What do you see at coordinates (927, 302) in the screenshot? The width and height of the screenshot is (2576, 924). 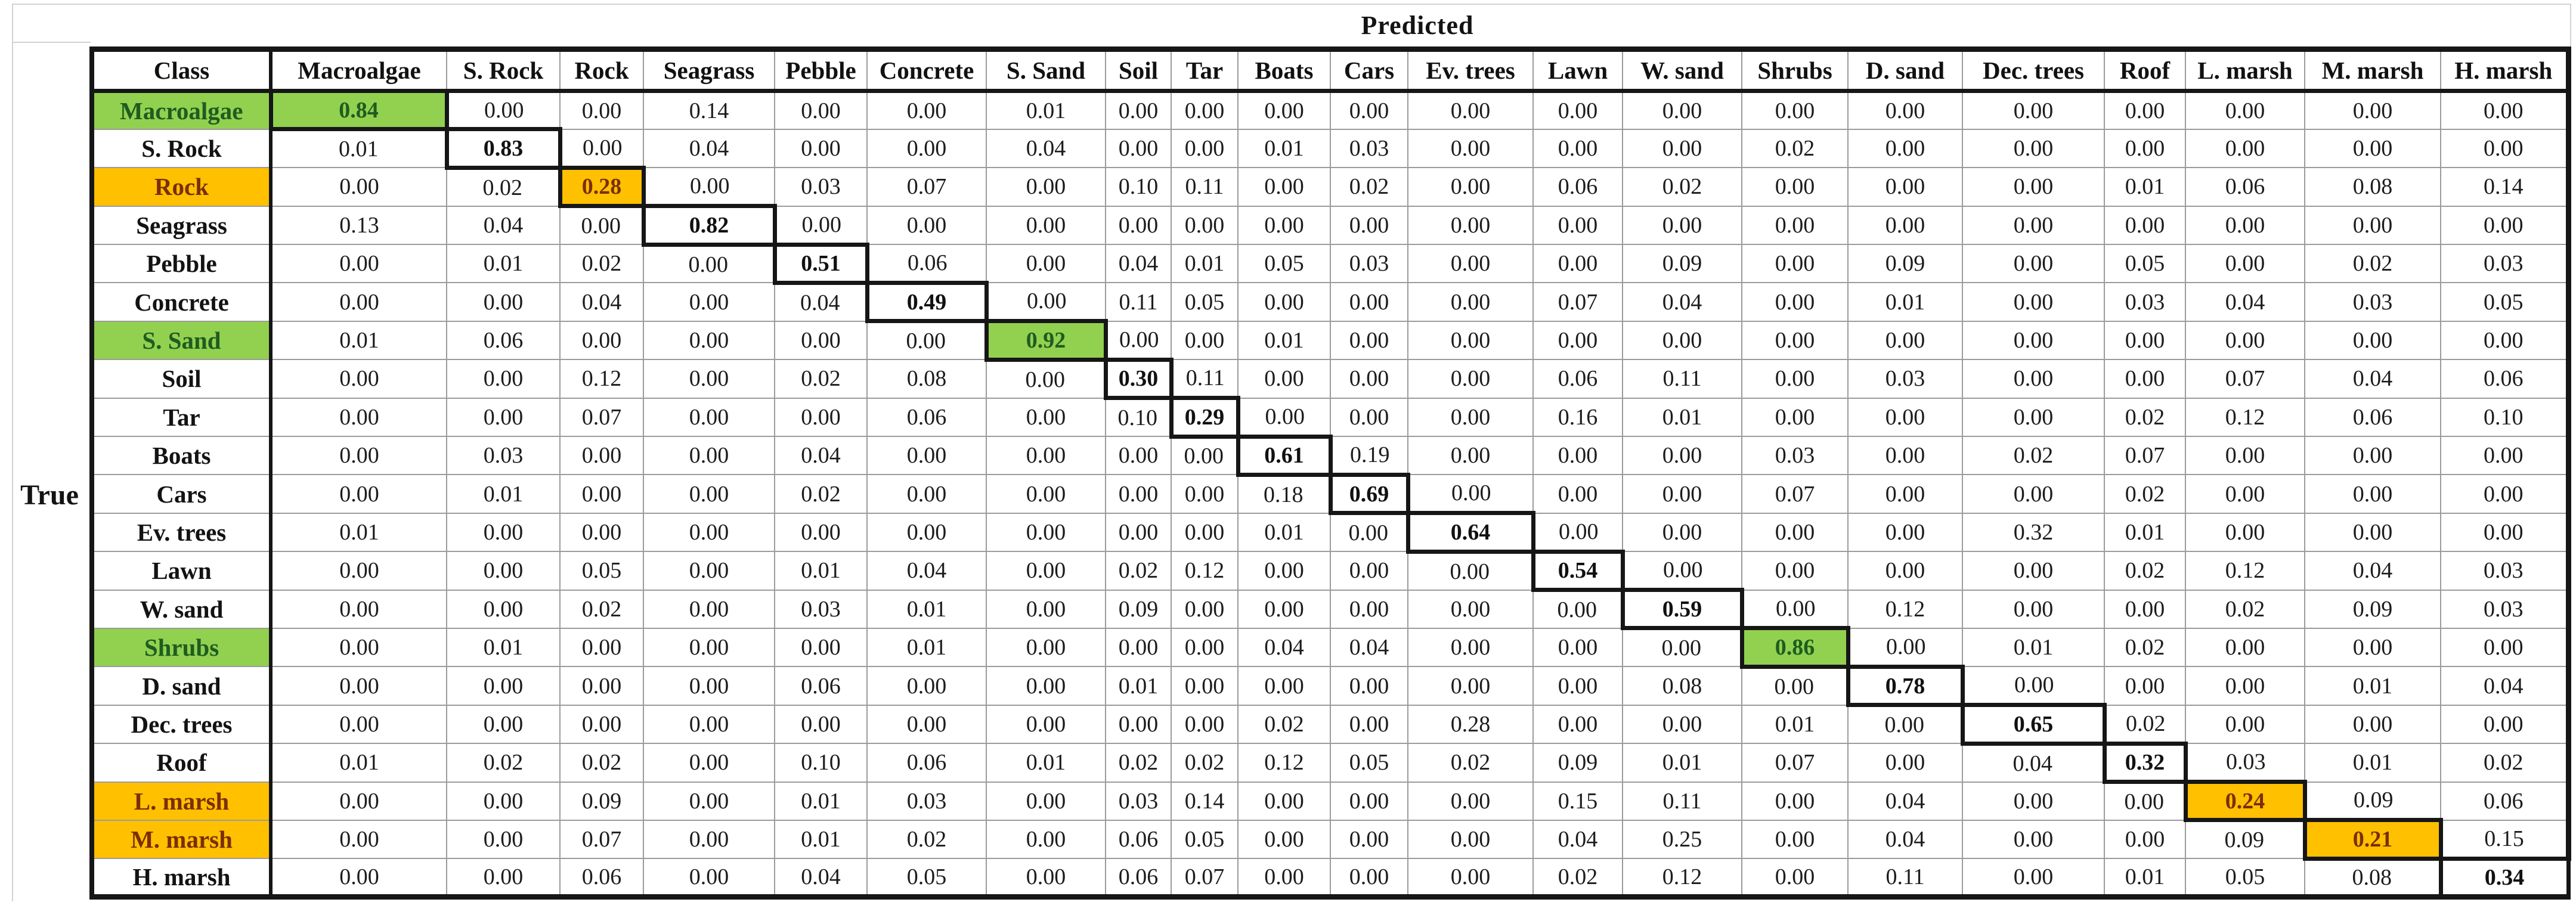 I see `diagonal-cell: 0.49` at bounding box center [927, 302].